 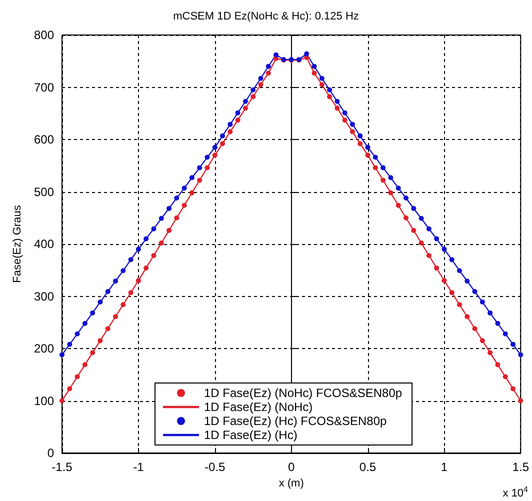 What do you see at coordinates (44, 244) in the screenshot?
I see `y-tick-label: 400` at bounding box center [44, 244].